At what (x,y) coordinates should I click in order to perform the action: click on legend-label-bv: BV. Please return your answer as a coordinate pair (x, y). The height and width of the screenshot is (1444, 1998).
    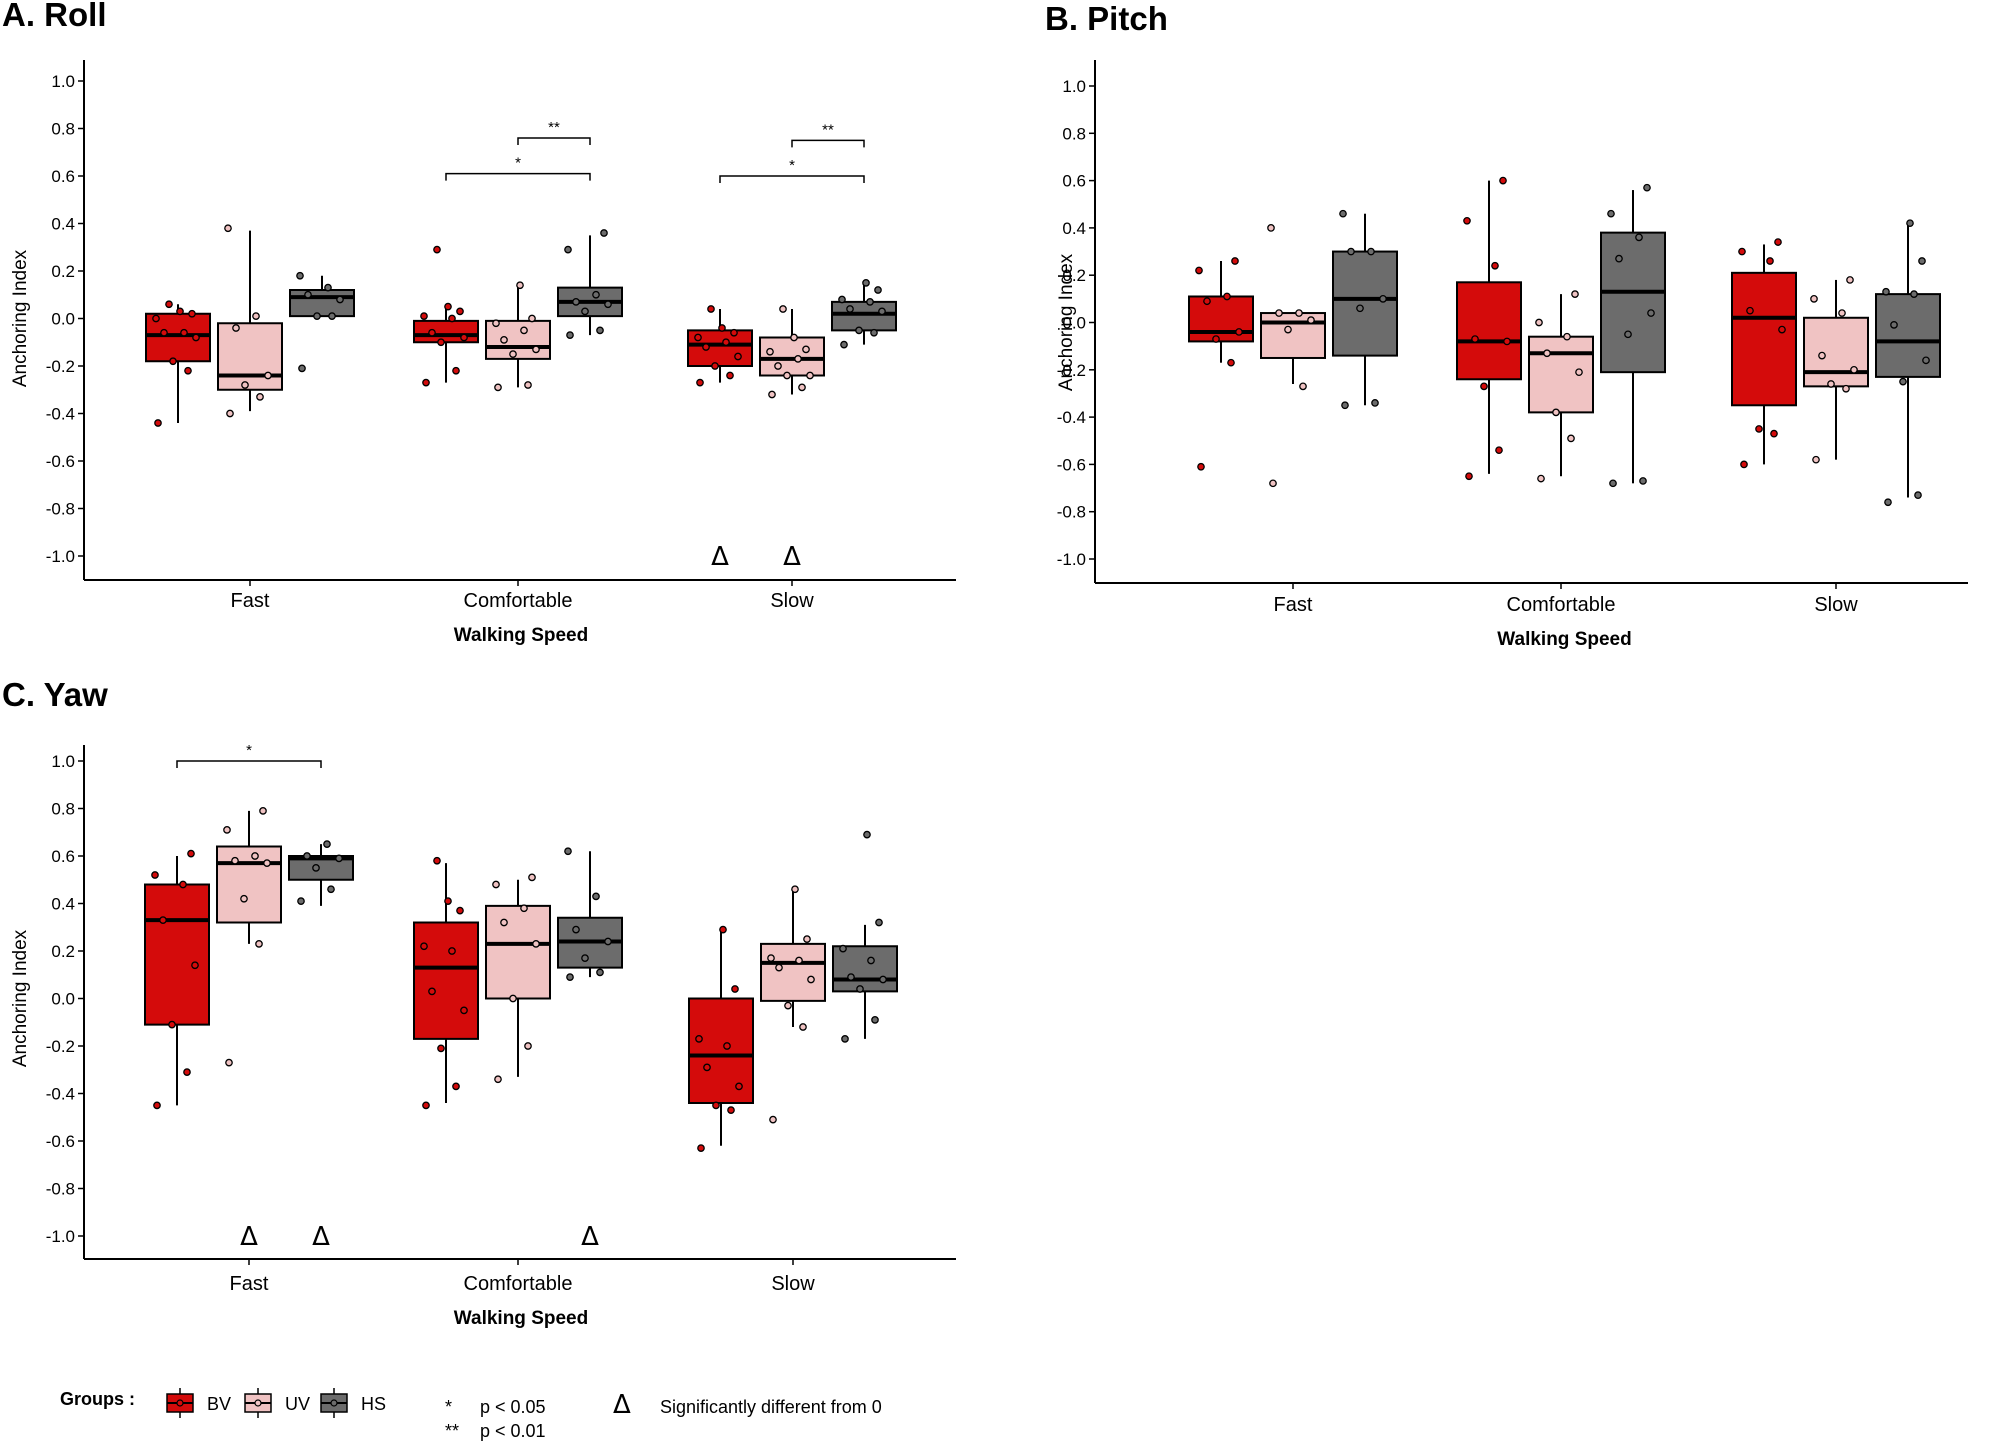
    Looking at the image, I should click on (219, 1404).